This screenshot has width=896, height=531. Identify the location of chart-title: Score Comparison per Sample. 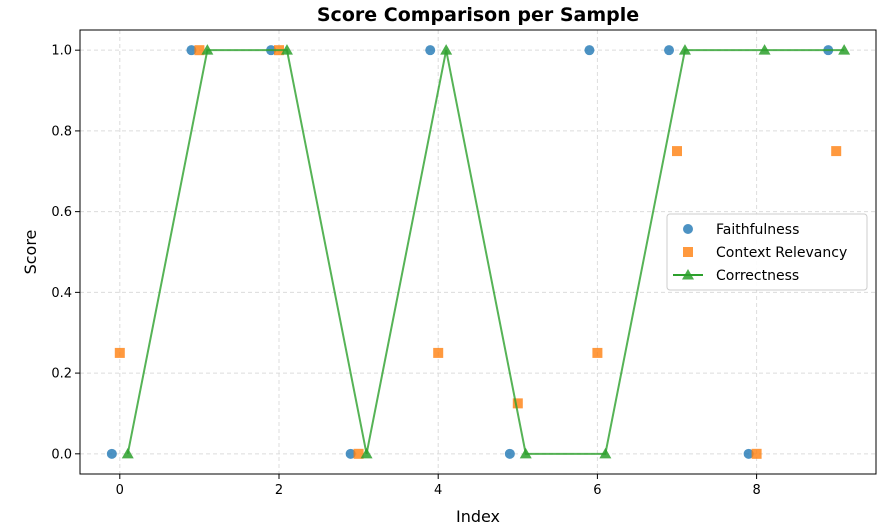
(478, 15).